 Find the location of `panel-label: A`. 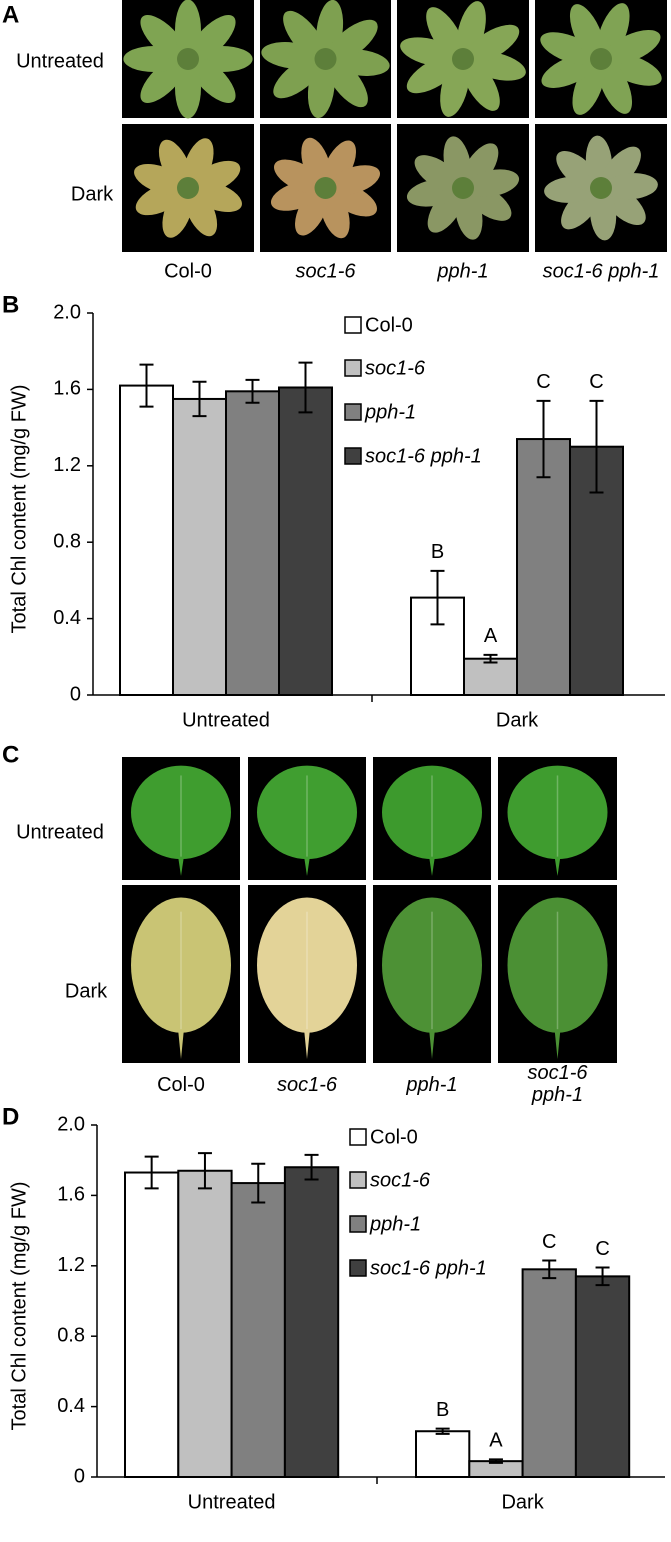

panel-label: A is located at coordinates (10, 14).